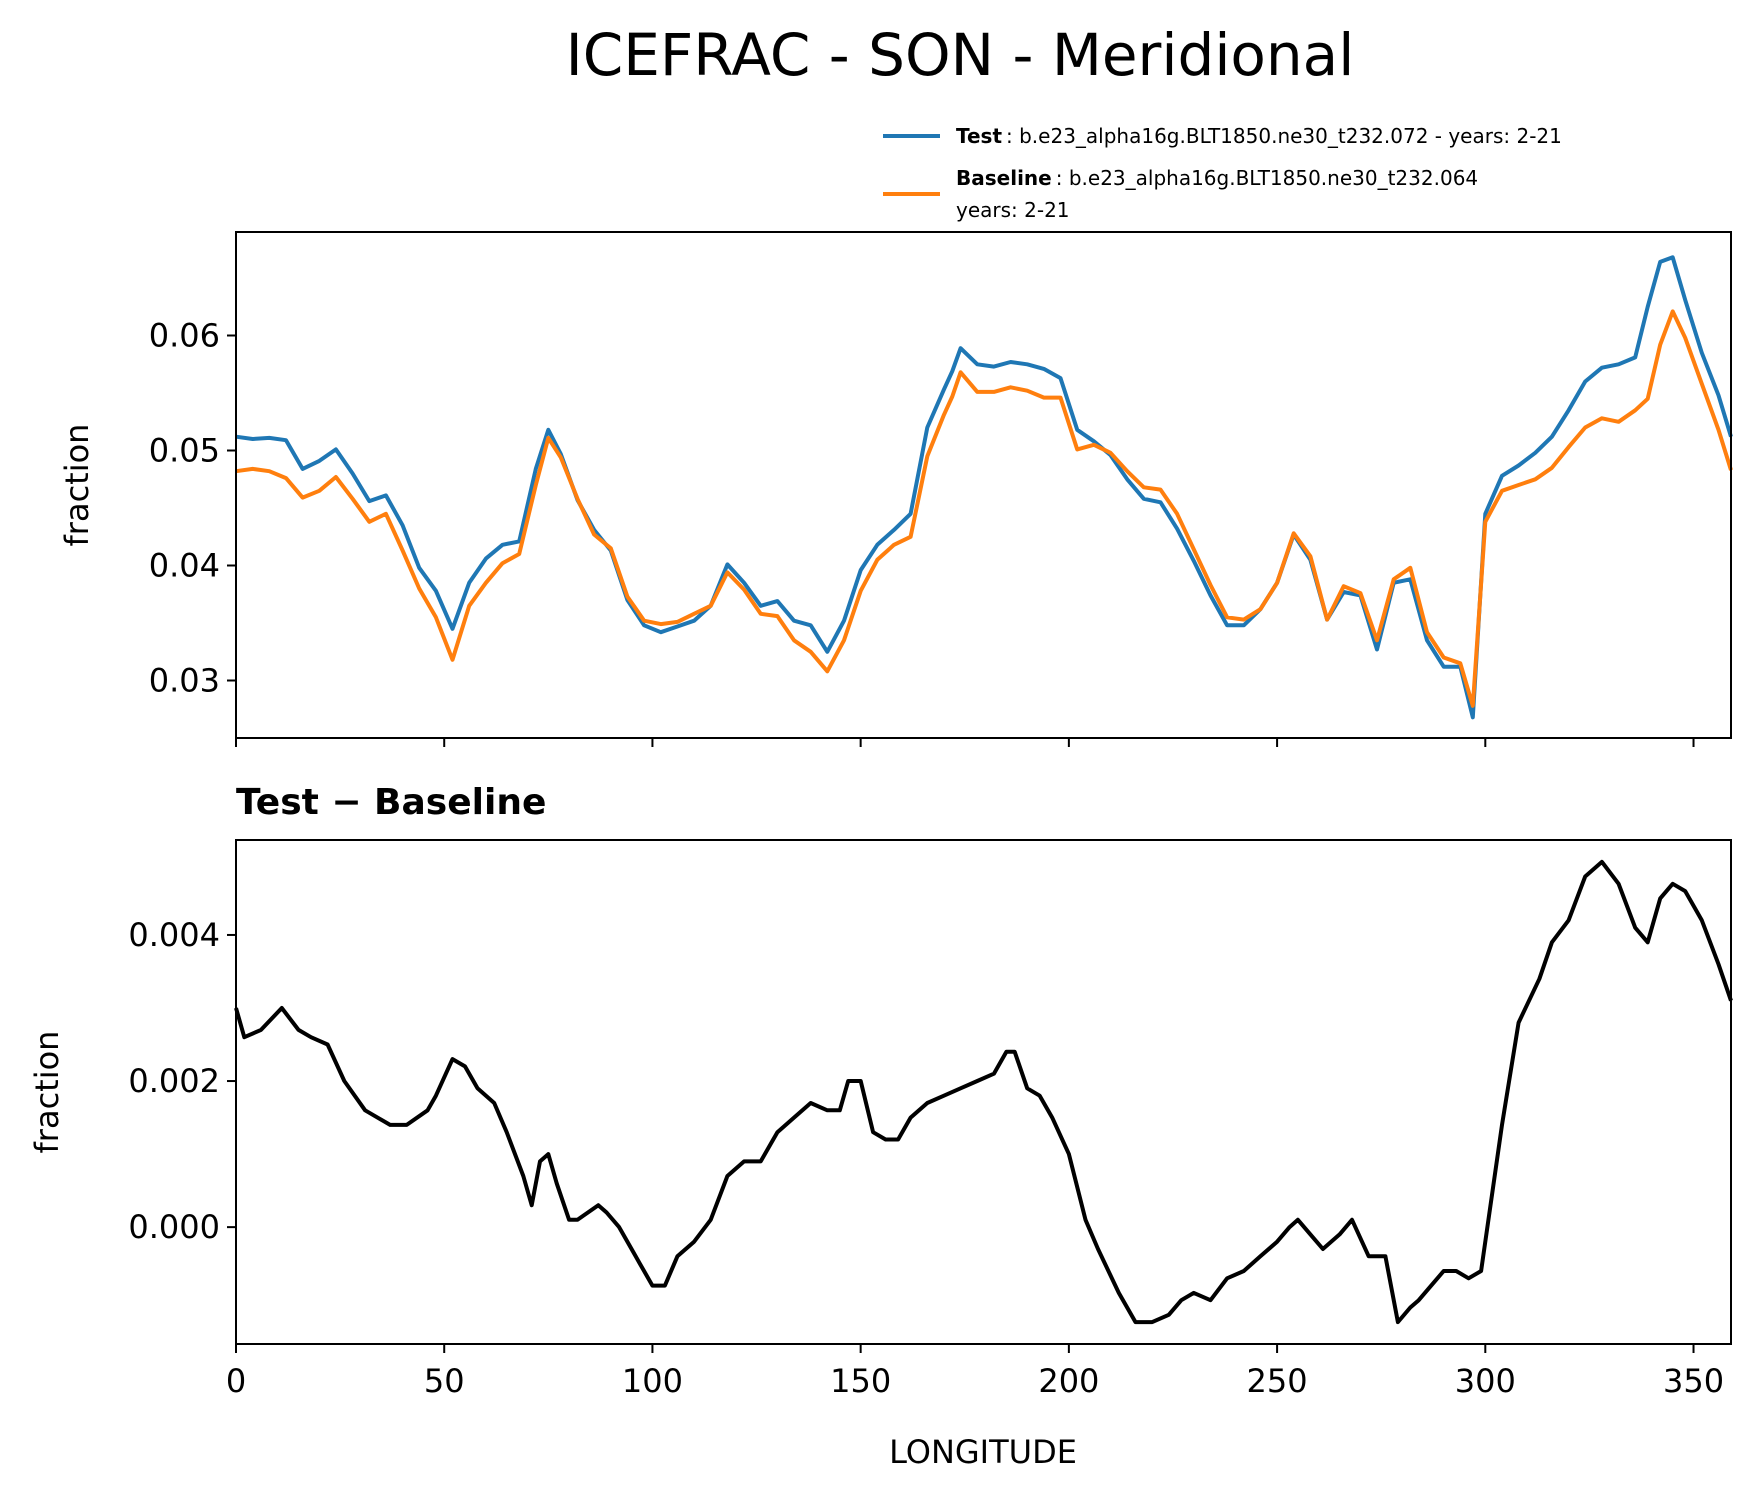 The image size is (1756, 1496). I want to click on x-tick-label: 50, so click(444, 1381).